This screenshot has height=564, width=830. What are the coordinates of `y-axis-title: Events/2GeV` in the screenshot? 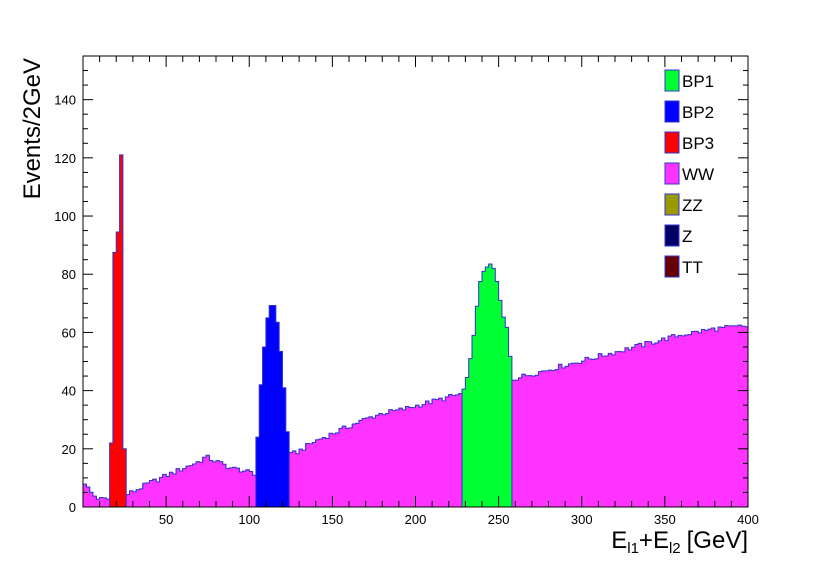 It's located at (32, 128).